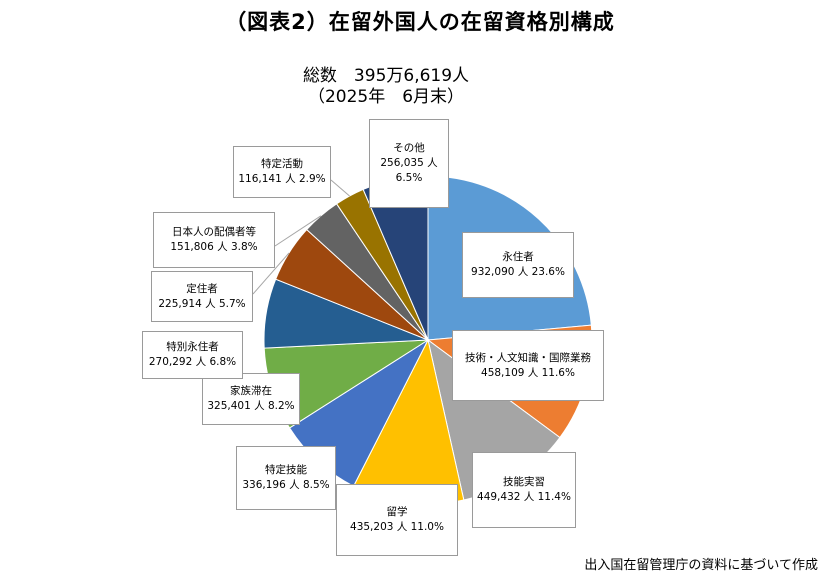 The width and height of the screenshot is (840, 581). Describe the element at coordinates (409, 148) in the screenshot. I see `slice-name: その他` at that location.